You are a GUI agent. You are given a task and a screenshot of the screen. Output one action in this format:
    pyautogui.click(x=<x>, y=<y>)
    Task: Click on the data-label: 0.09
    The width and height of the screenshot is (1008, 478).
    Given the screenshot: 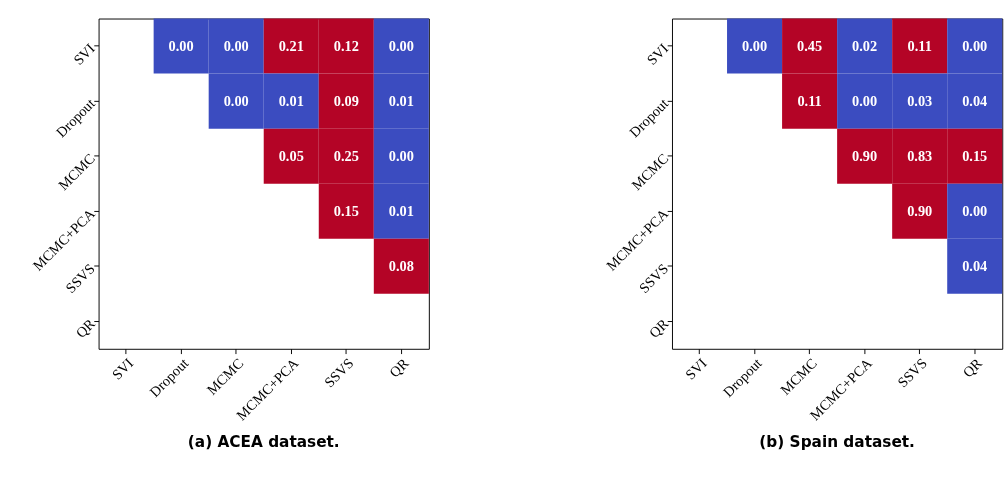 What is the action you would take?
    pyautogui.click(x=346, y=100)
    